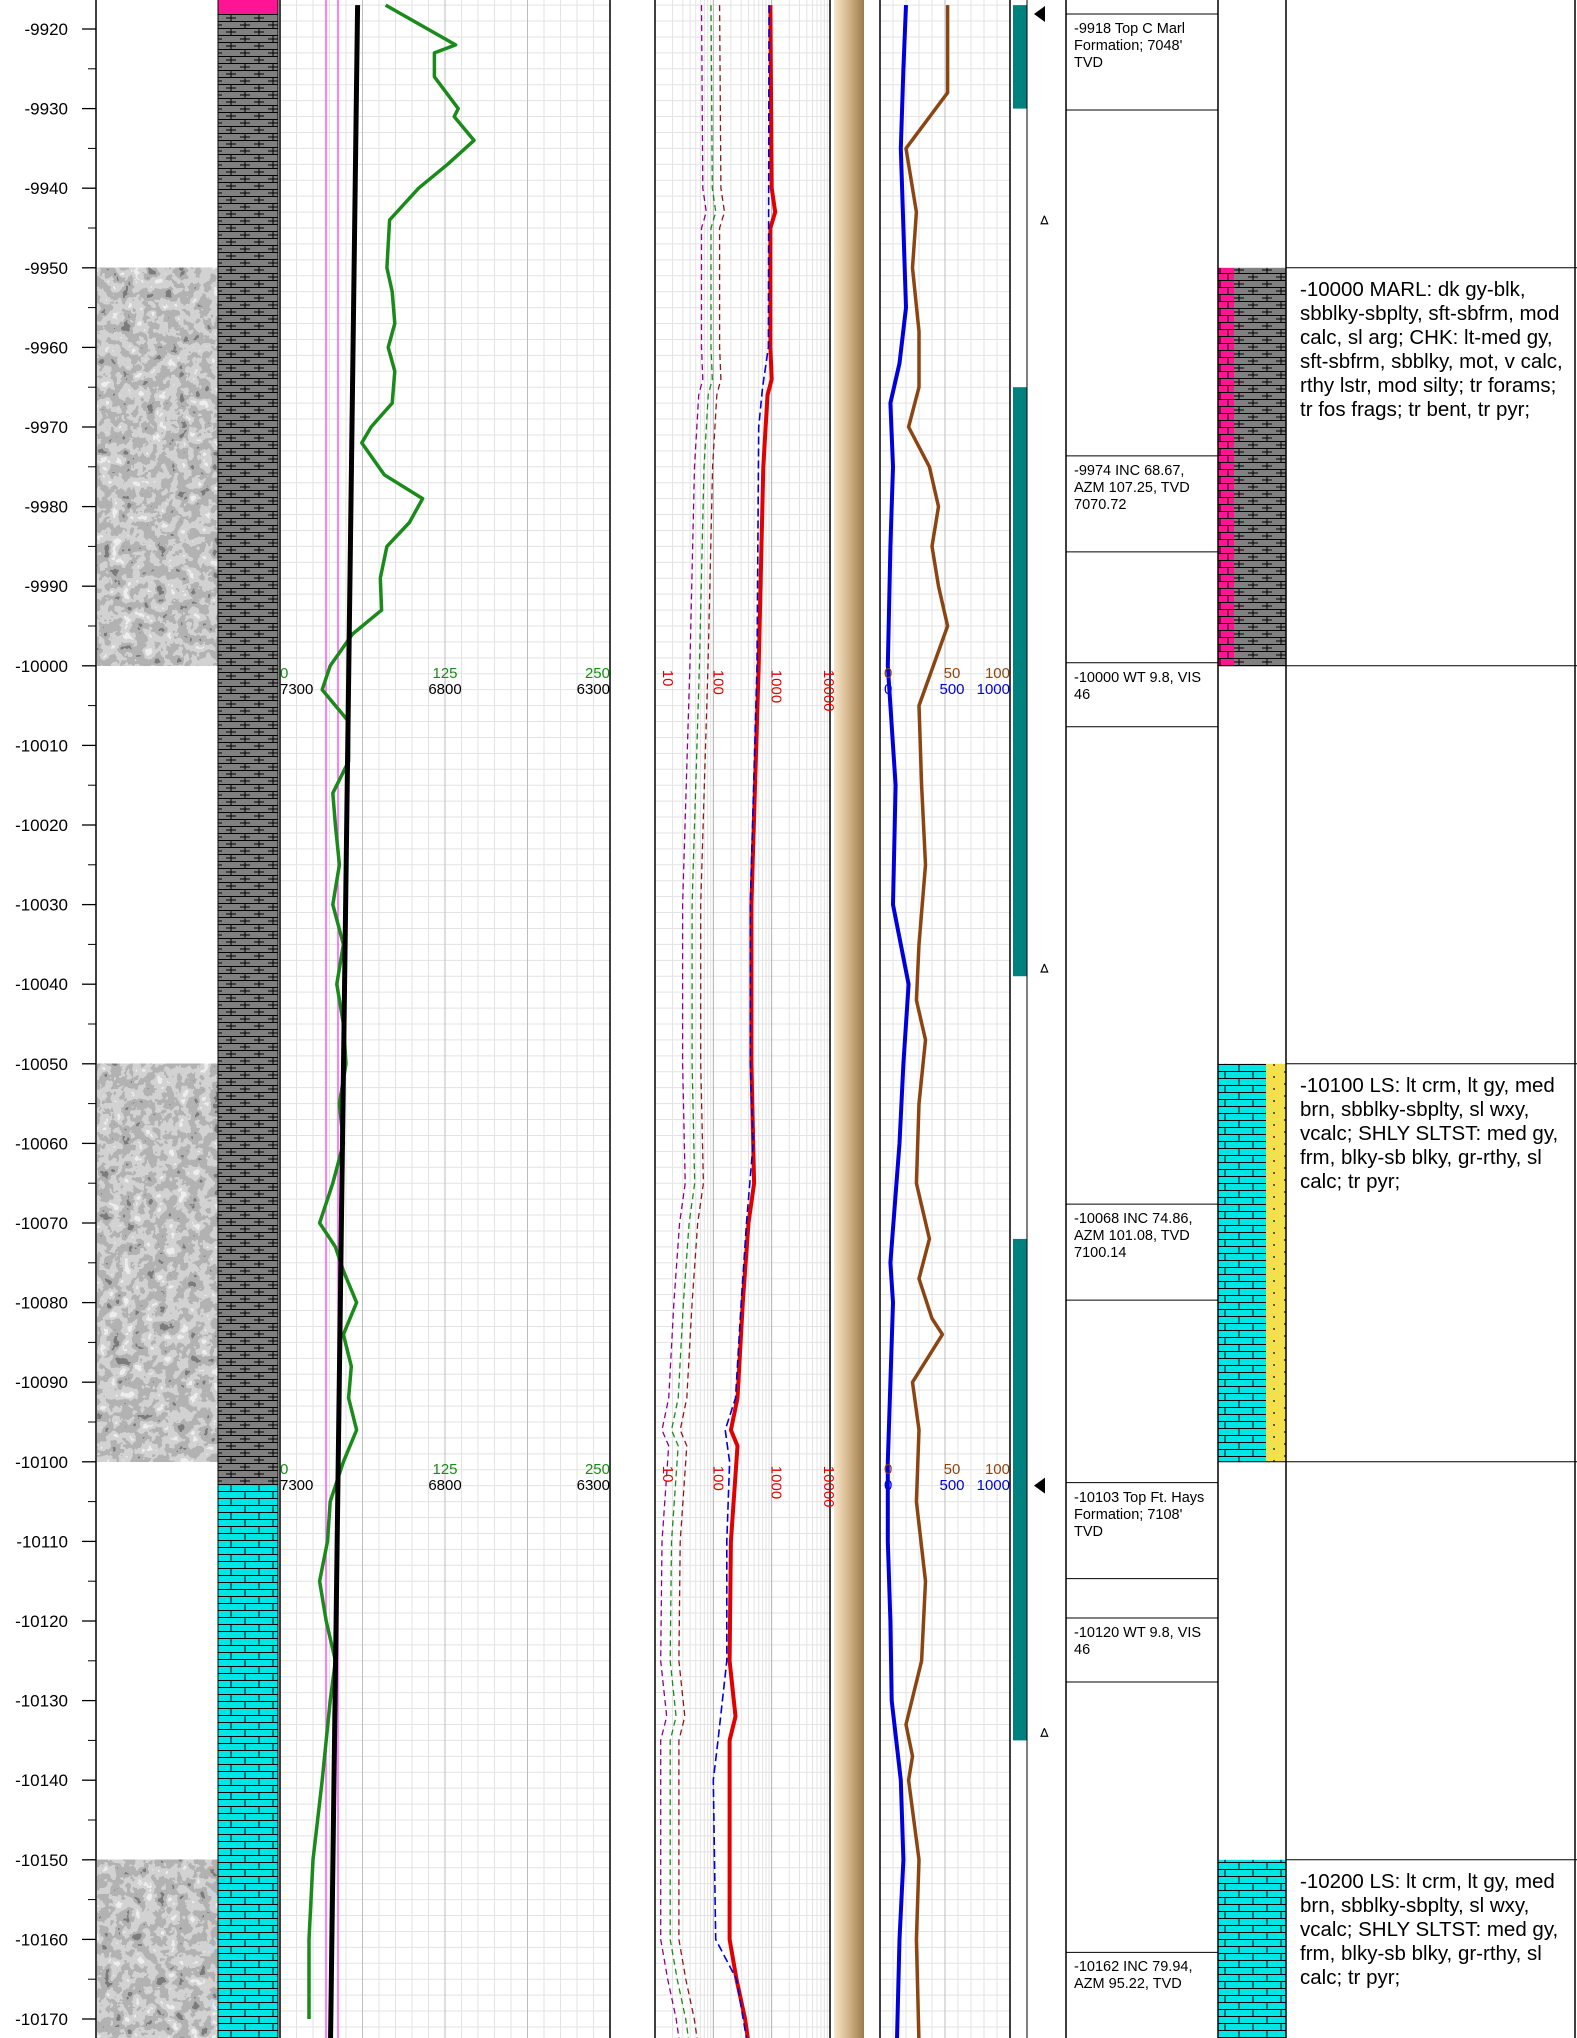  Describe the element at coordinates (46, 268) in the screenshot. I see `depth-label: -9950` at that location.